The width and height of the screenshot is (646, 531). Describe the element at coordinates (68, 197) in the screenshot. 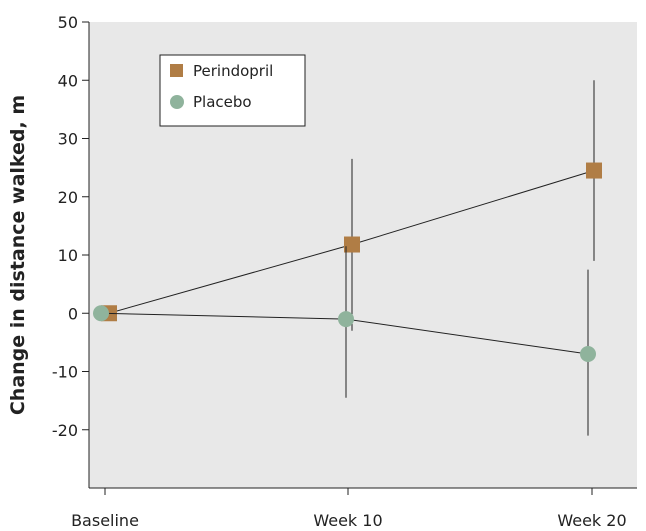

I see `y-tick-label: 20` at that location.